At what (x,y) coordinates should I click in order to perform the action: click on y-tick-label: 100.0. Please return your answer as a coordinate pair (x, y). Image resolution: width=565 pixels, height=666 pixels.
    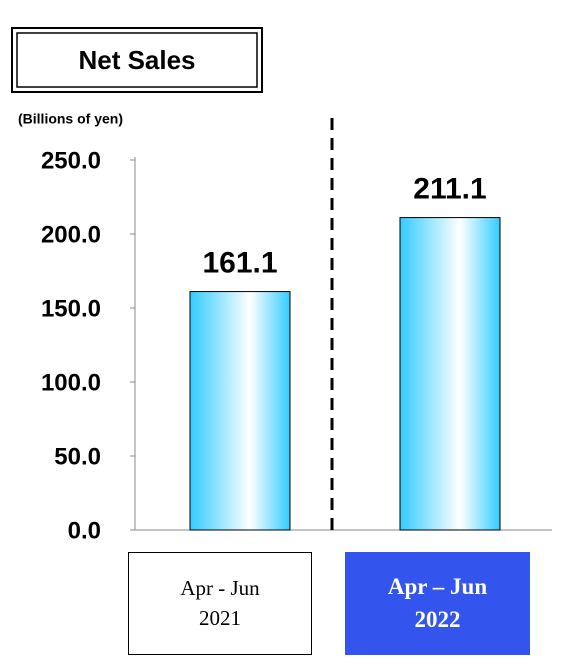
    Looking at the image, I should click on (71, 382).